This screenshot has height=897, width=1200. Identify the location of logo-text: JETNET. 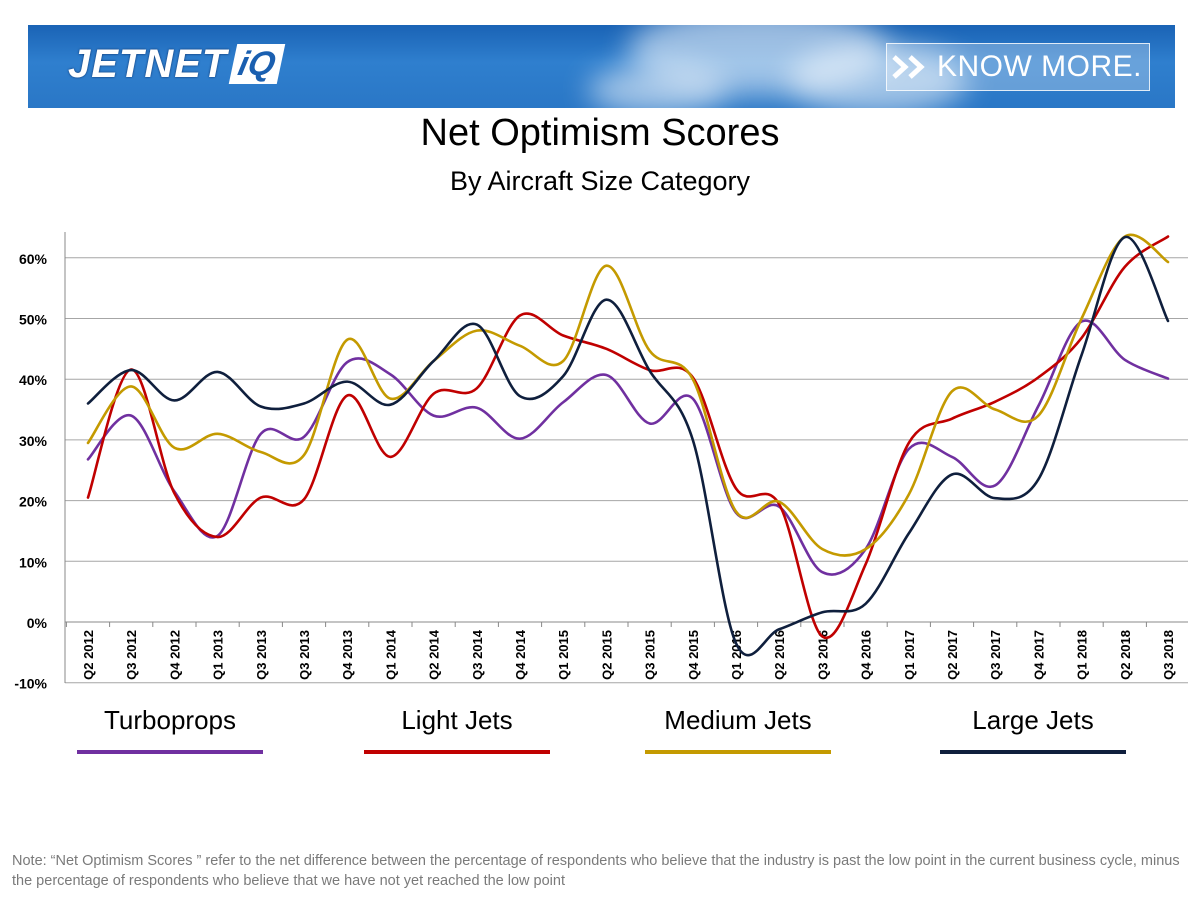
(148, 64).